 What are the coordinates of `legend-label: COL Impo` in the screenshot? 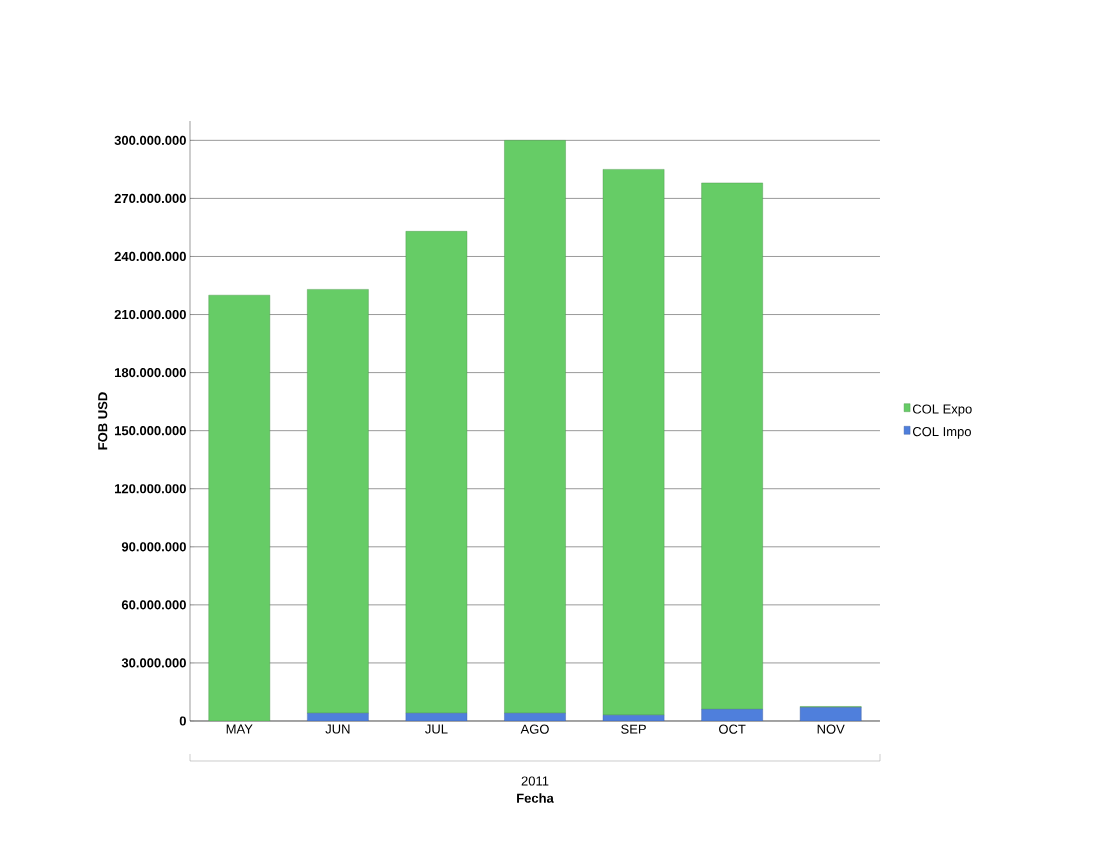 It's located at (941, 432).